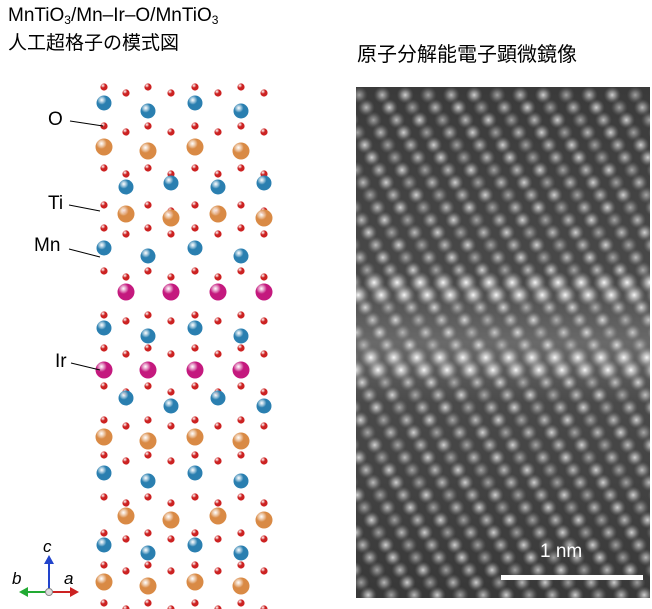 The height and width of the screenshot is (609, 652). What do you see at coordinates (104, 370) in the screenshot?
I see `iridium-atom` at bounding box center [104, 370].